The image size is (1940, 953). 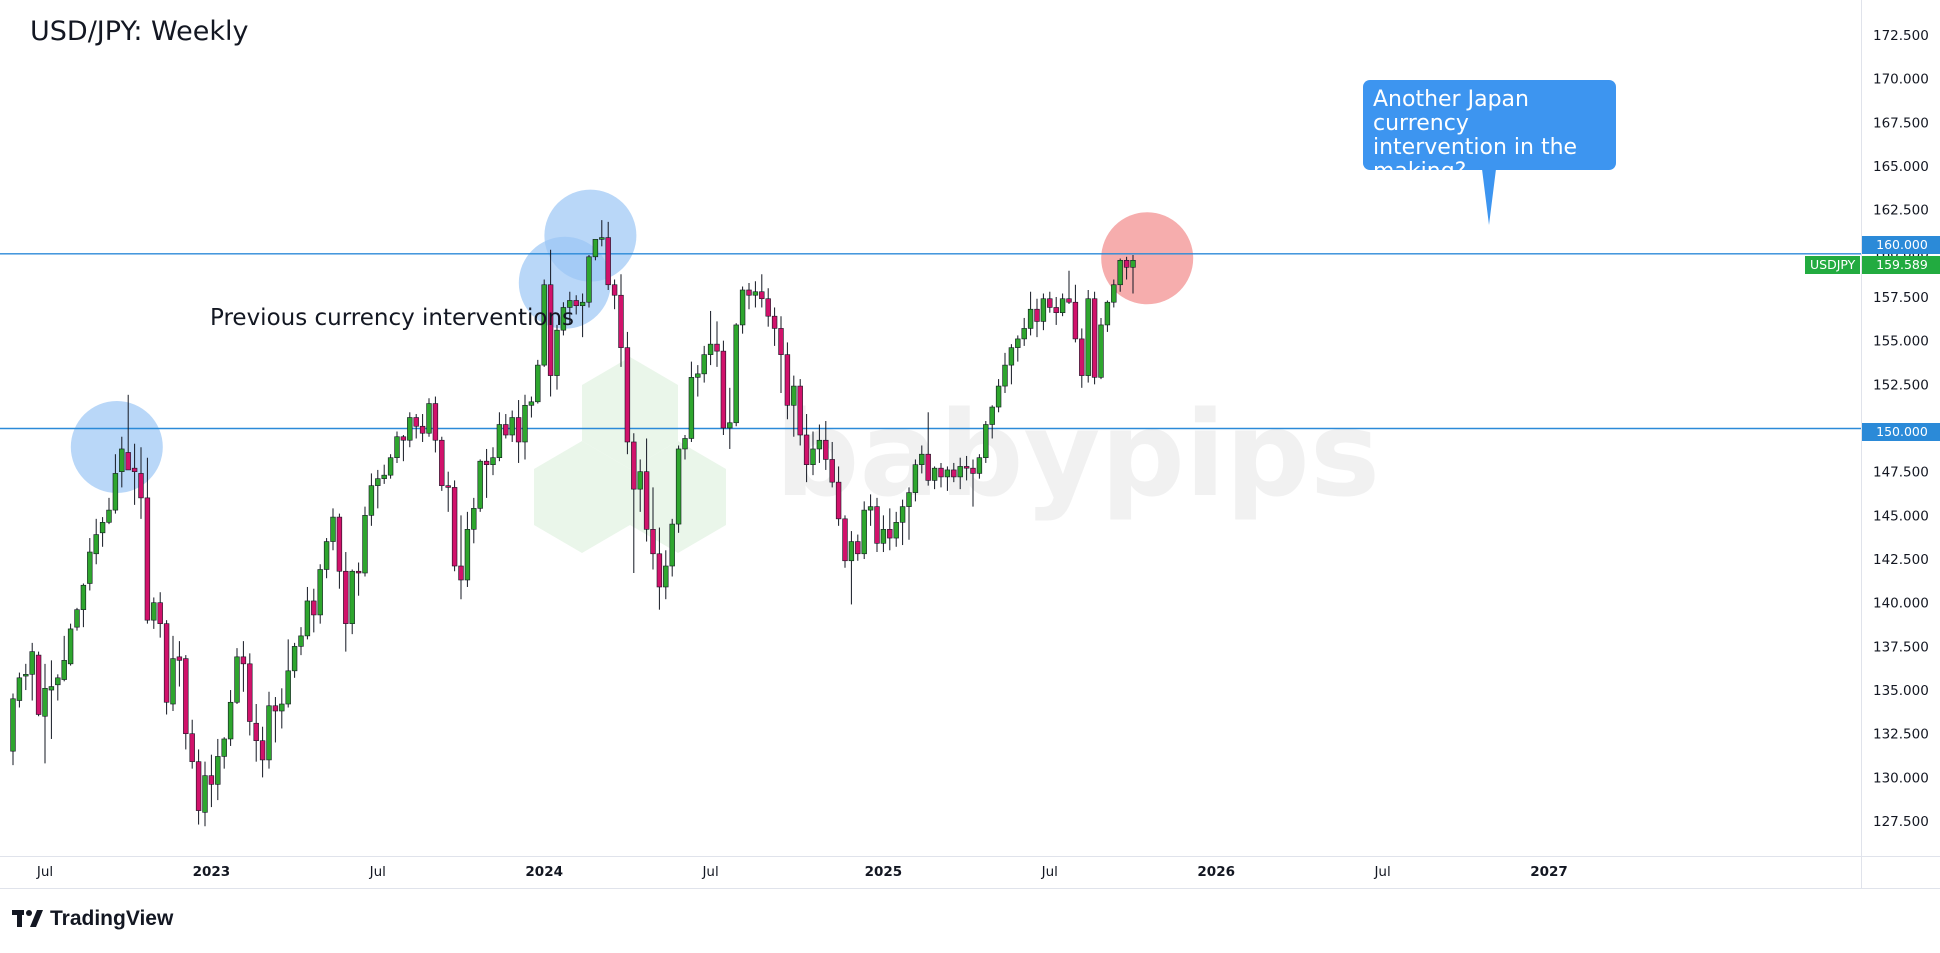 What do you see at coordinates (1901, 80) in the screenshot?
I see `price-tick-label: 170.000` at bounding box center [1901, 80].